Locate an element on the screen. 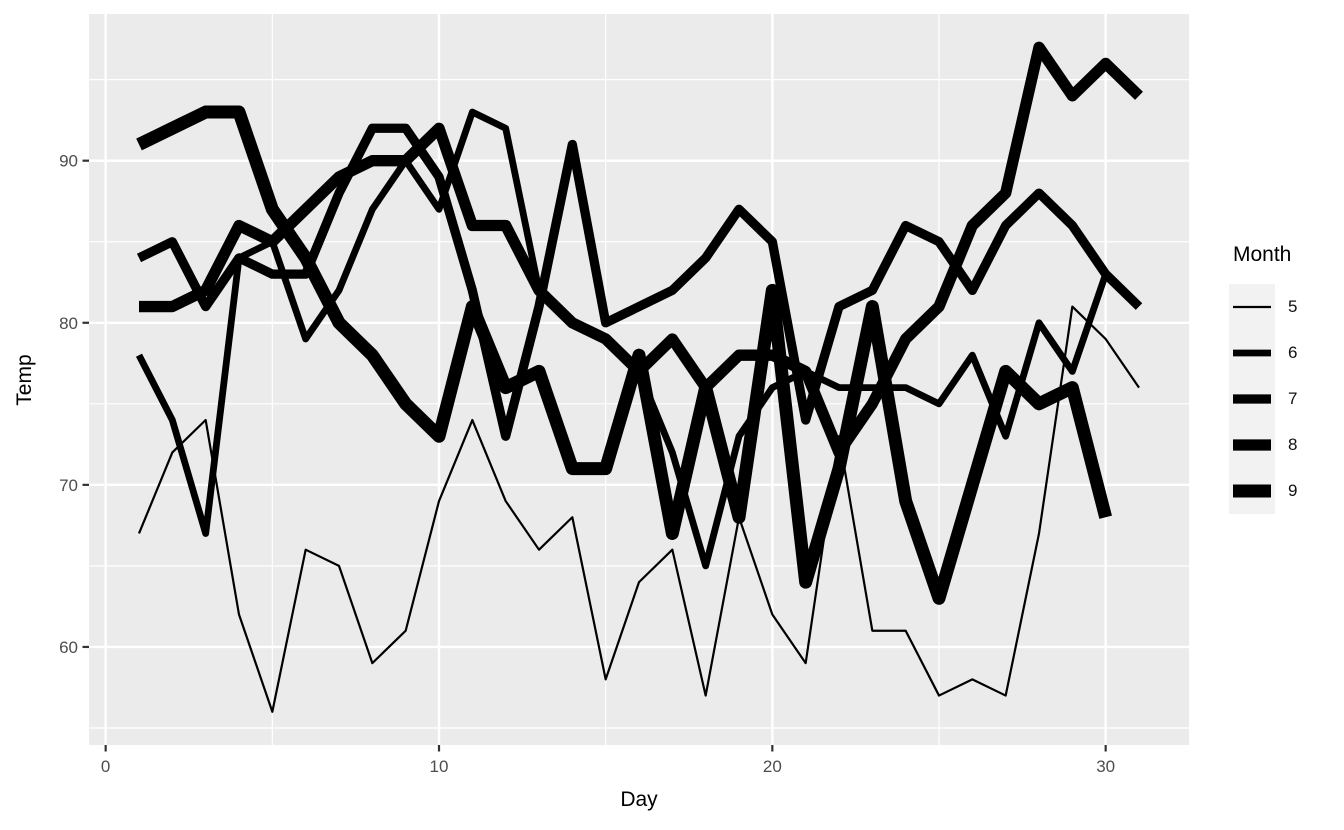 The height and width of the screenshot is (830, 1344). legend-label: 6 is located at coordinates (1293, 352).